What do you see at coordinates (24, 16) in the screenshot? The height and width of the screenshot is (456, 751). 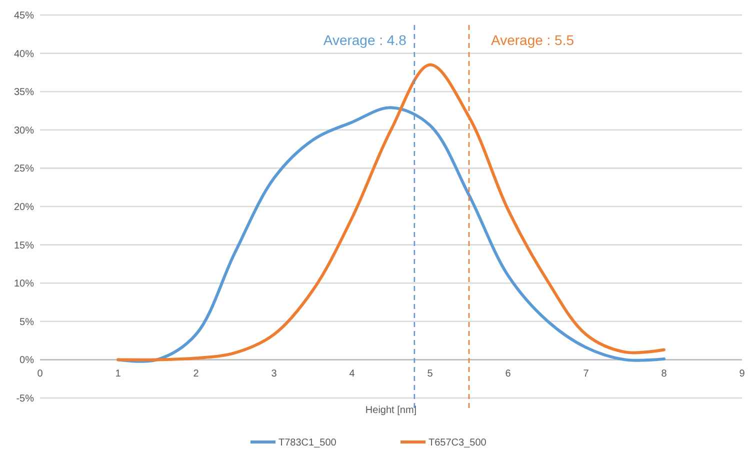 I see `y-tick-label: 45%` at bounding box center [24, 16].